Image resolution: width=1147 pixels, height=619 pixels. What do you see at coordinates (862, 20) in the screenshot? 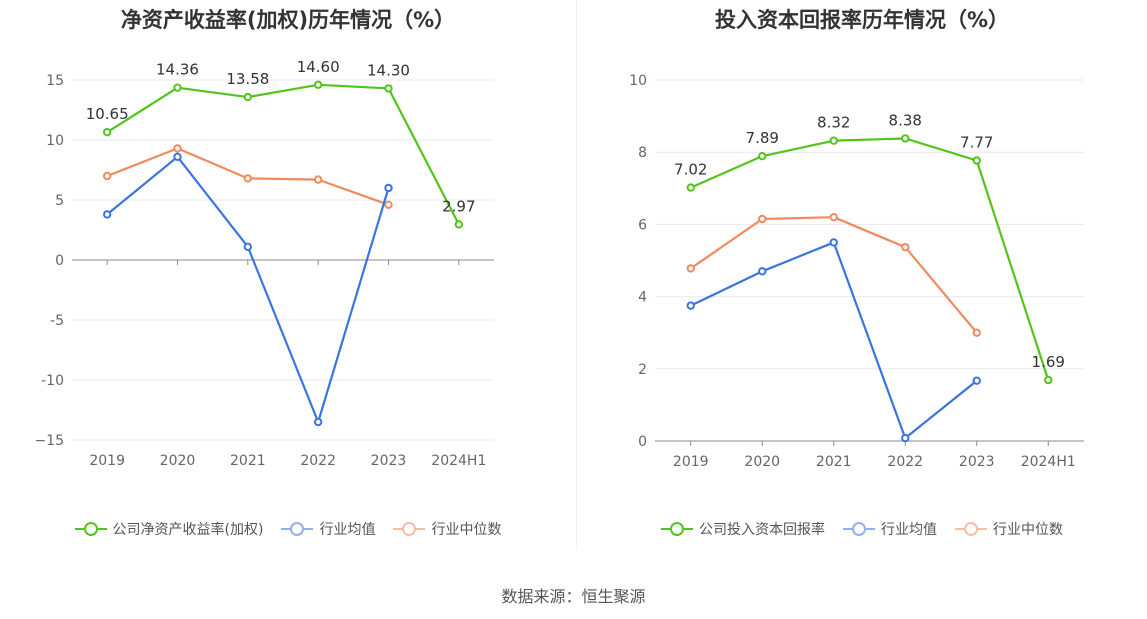
I see `roic-chart-title: 投入资本回报率历年情况（%）` at bounding box center [862, 20].